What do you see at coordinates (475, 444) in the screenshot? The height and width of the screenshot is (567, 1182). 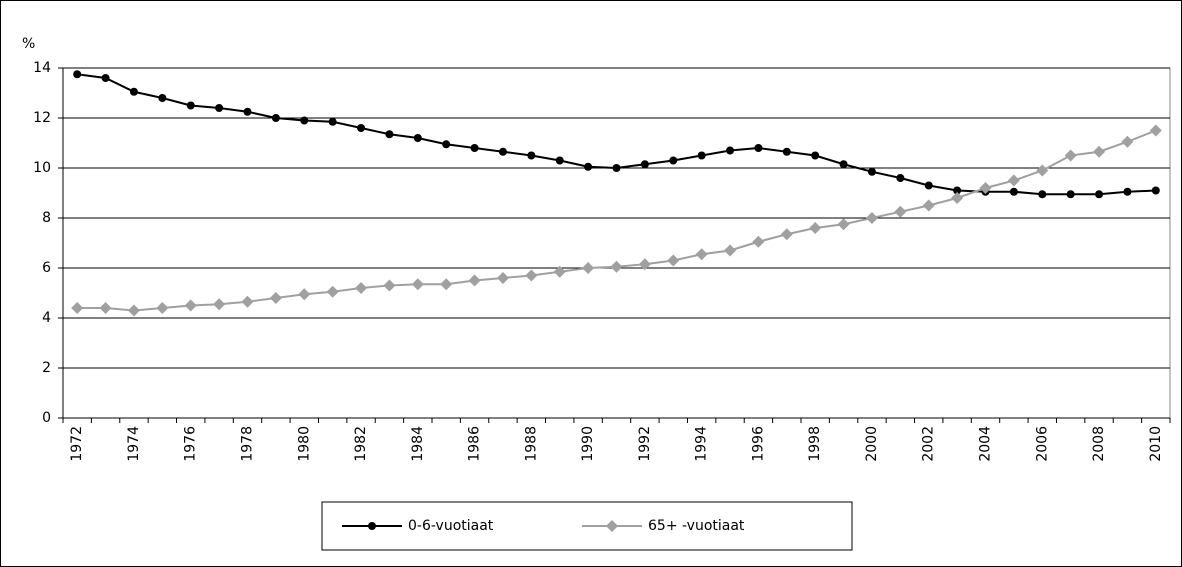 I see `x-tick-label: 1986` at bounding box center [475, 444].